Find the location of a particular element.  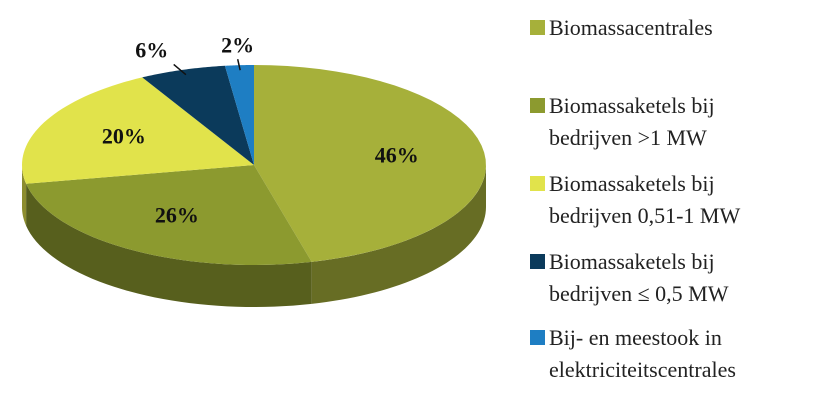

data-label: 46% is located at coordinates (397, 154).